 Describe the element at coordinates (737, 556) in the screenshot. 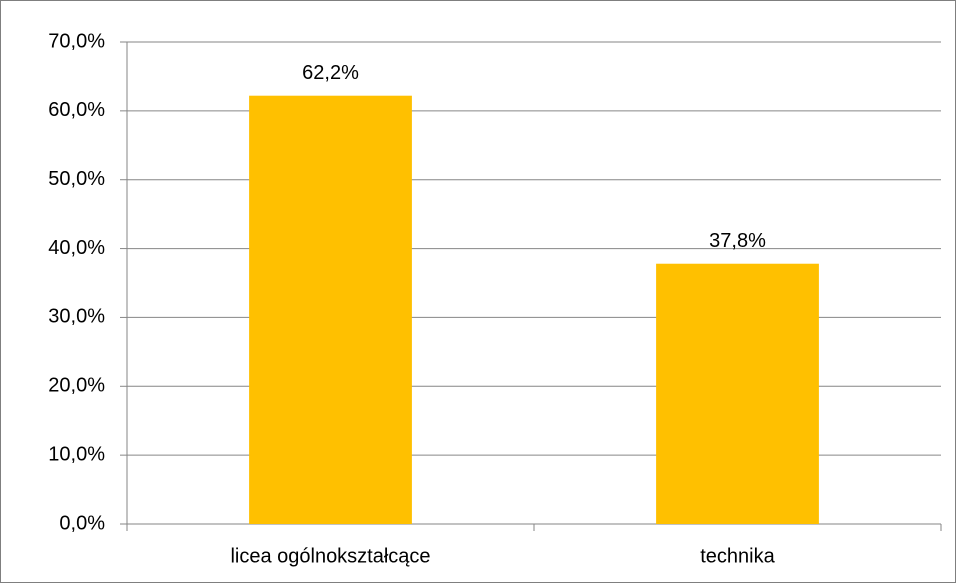

I see `x-tick-label: technika` at that location.